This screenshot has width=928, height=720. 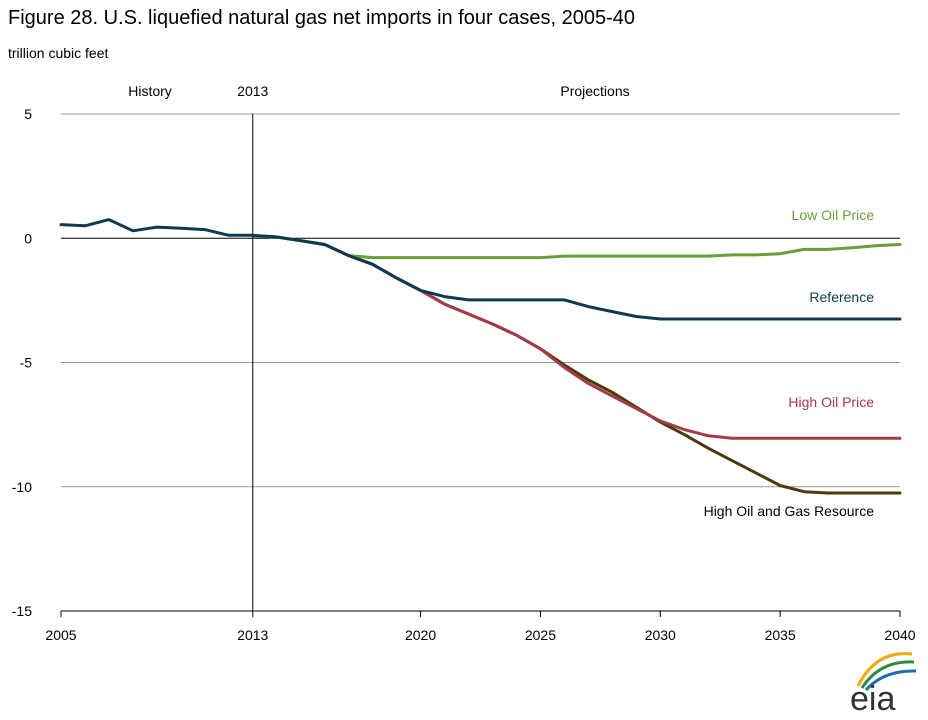 What do you see at coordinates (594, 91) in the screenshot?
I see `projections-annotation: Projections` at bounding box center [594, 91].